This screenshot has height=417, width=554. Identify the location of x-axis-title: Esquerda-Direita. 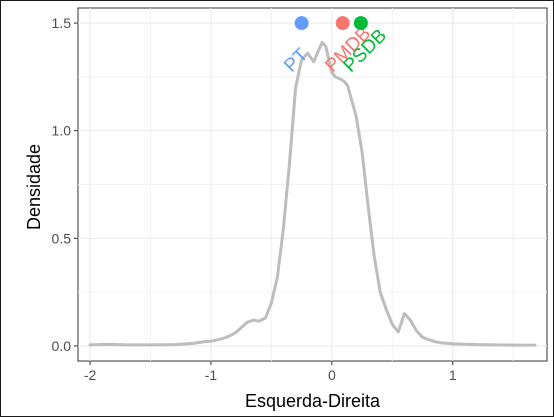
(313, 401).